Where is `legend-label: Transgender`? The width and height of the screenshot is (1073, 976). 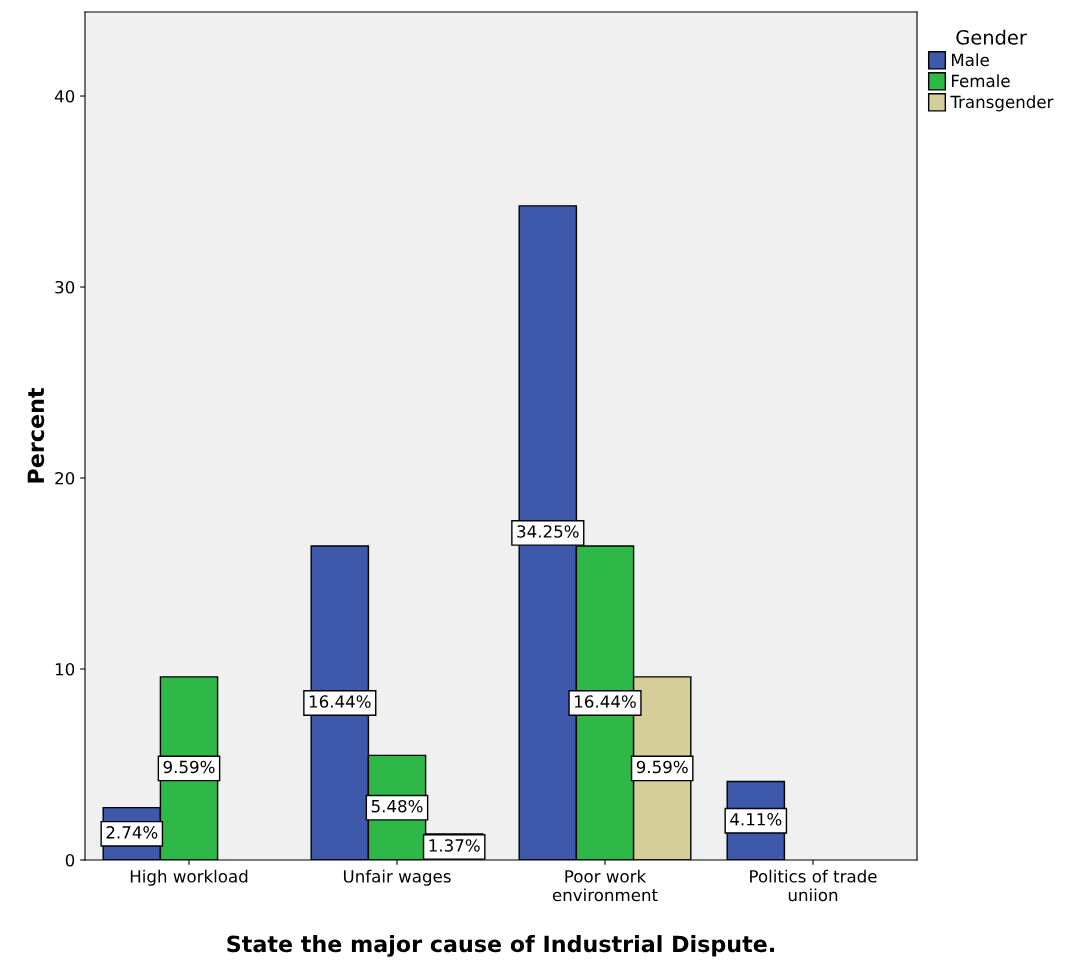
legend-label: Transgender is located at coordinates (1002, 103).